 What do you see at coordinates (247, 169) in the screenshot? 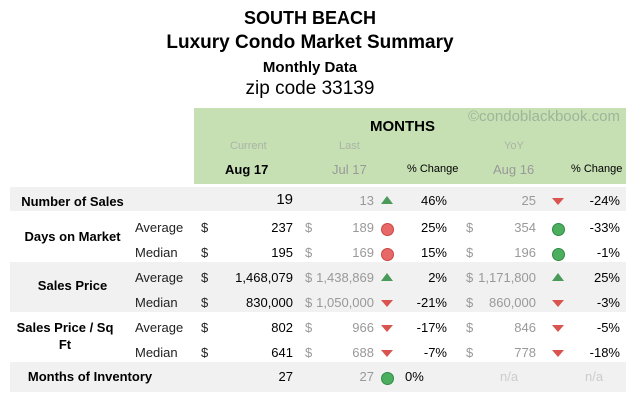
I see `current-month: Aug 17` at bounding box center [247, 169].